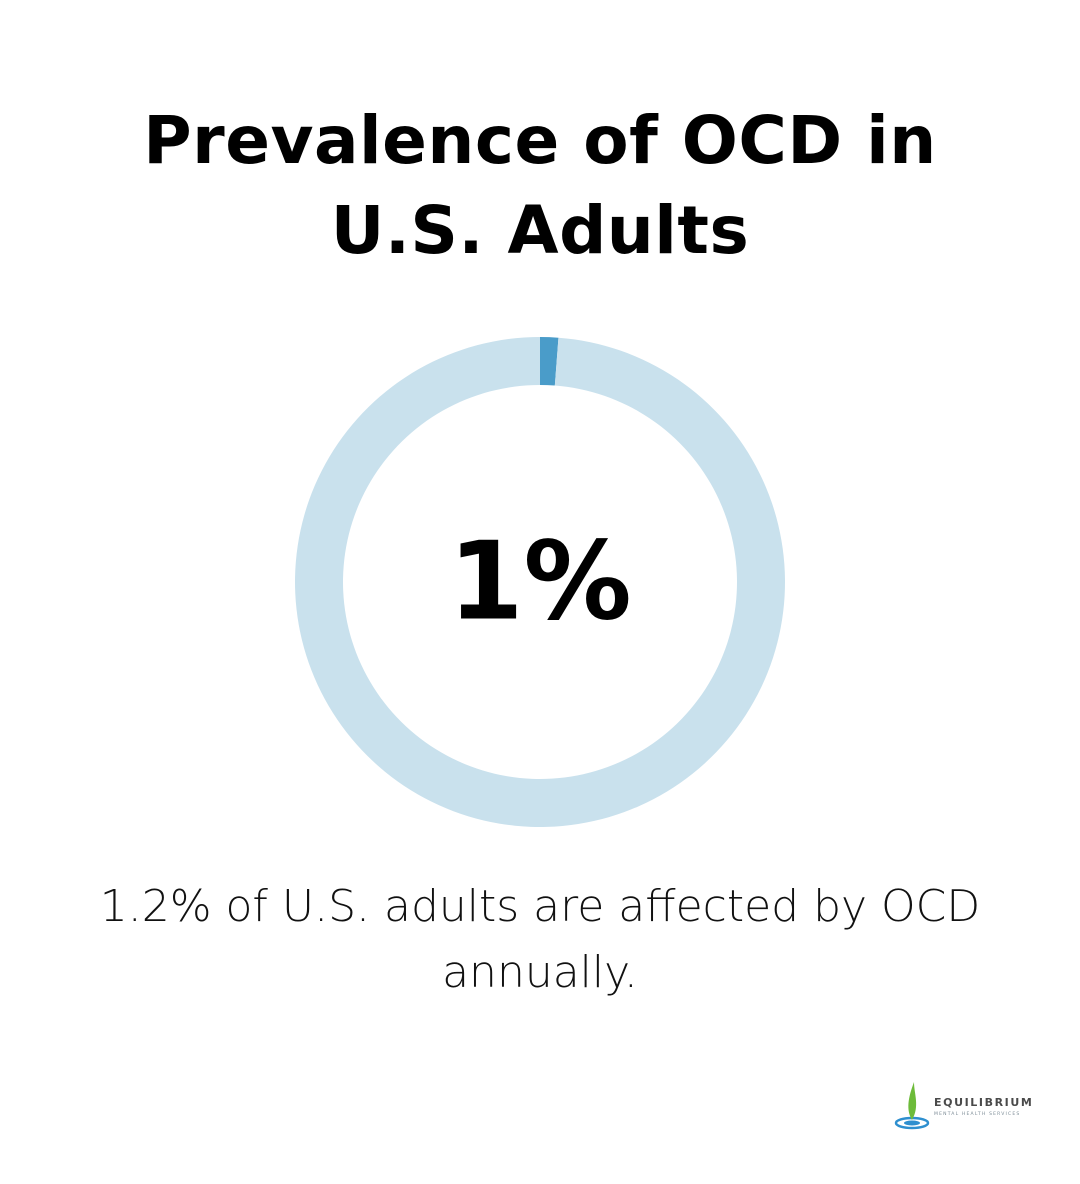  Describe the element at coordinates (912, 1106) in the screenshot. I see `leaf-drop-icon` at that location.